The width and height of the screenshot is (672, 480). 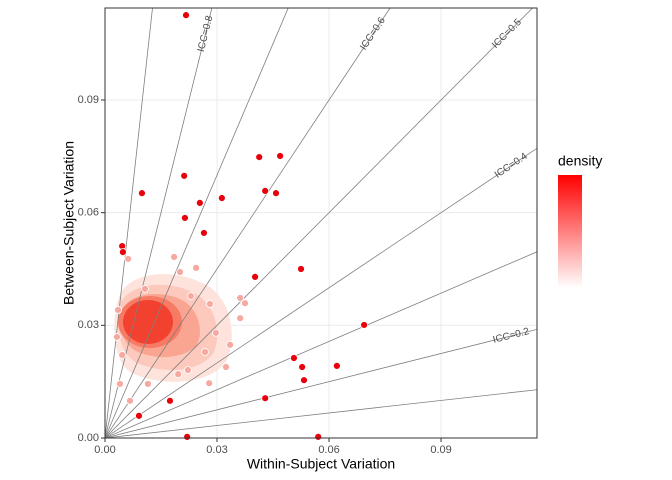 I want to click on x-tick-label: 0.09, so click(x=440, y=450).